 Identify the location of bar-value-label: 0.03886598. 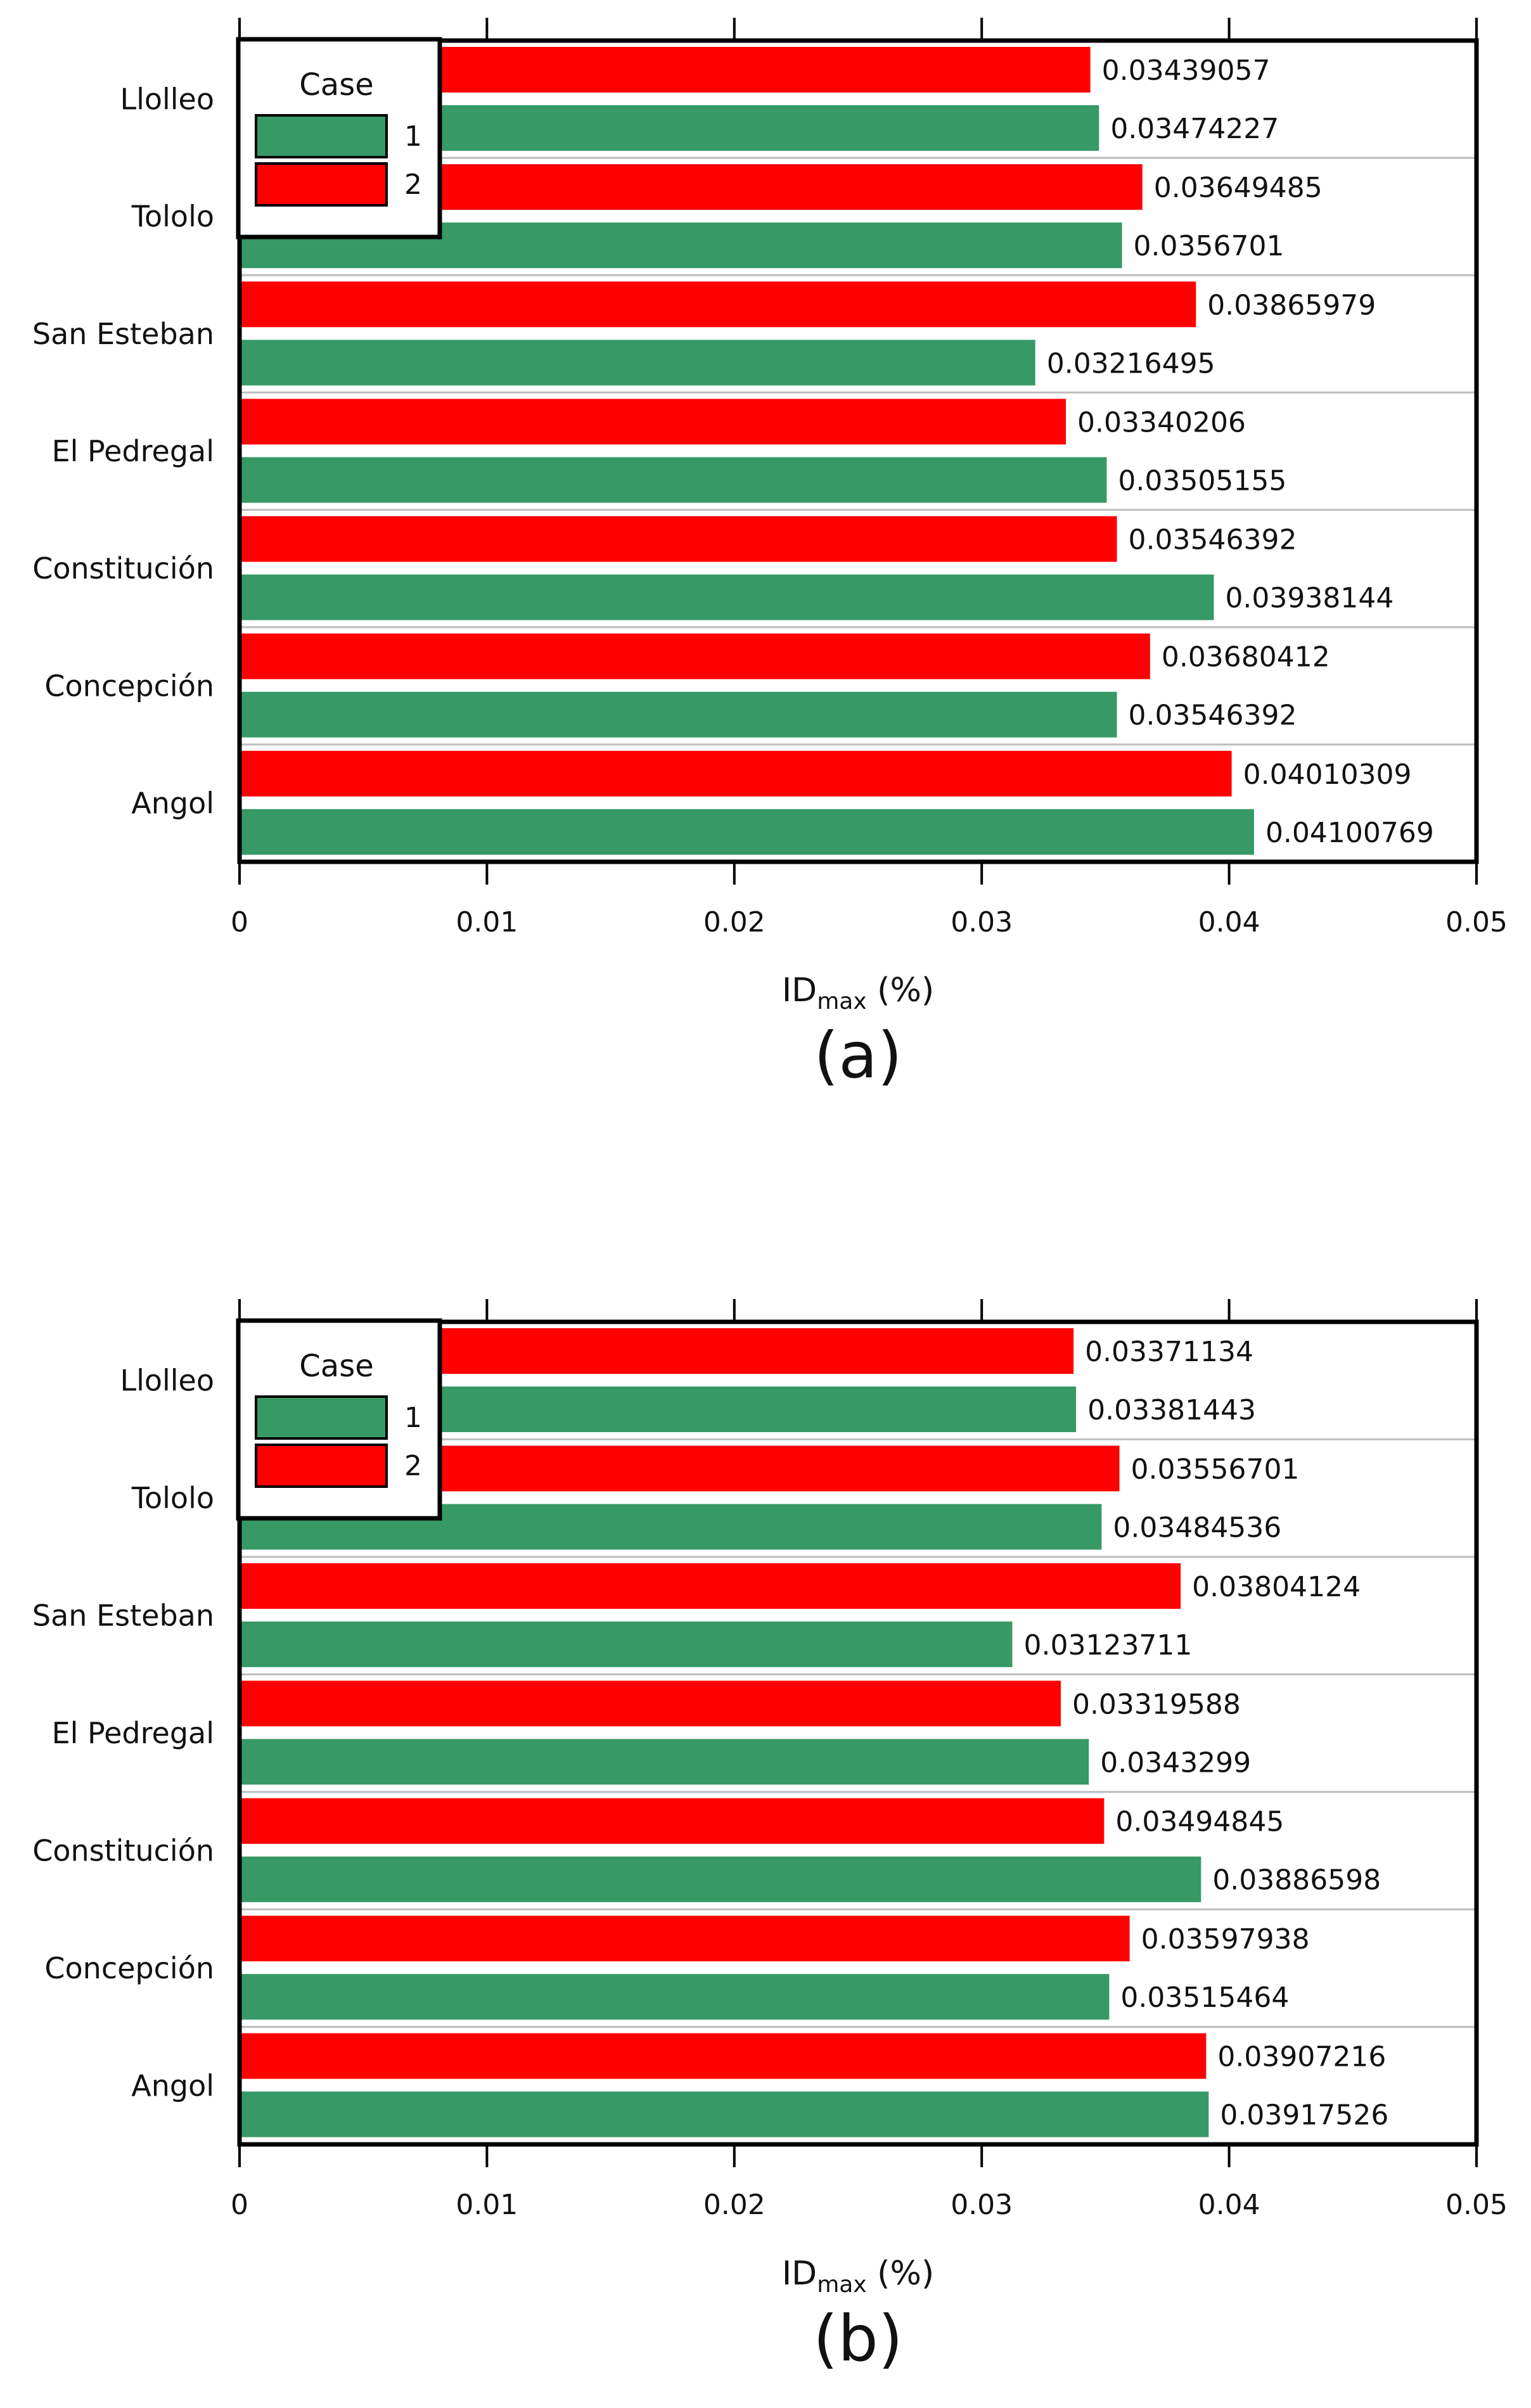
(1296, 1880).